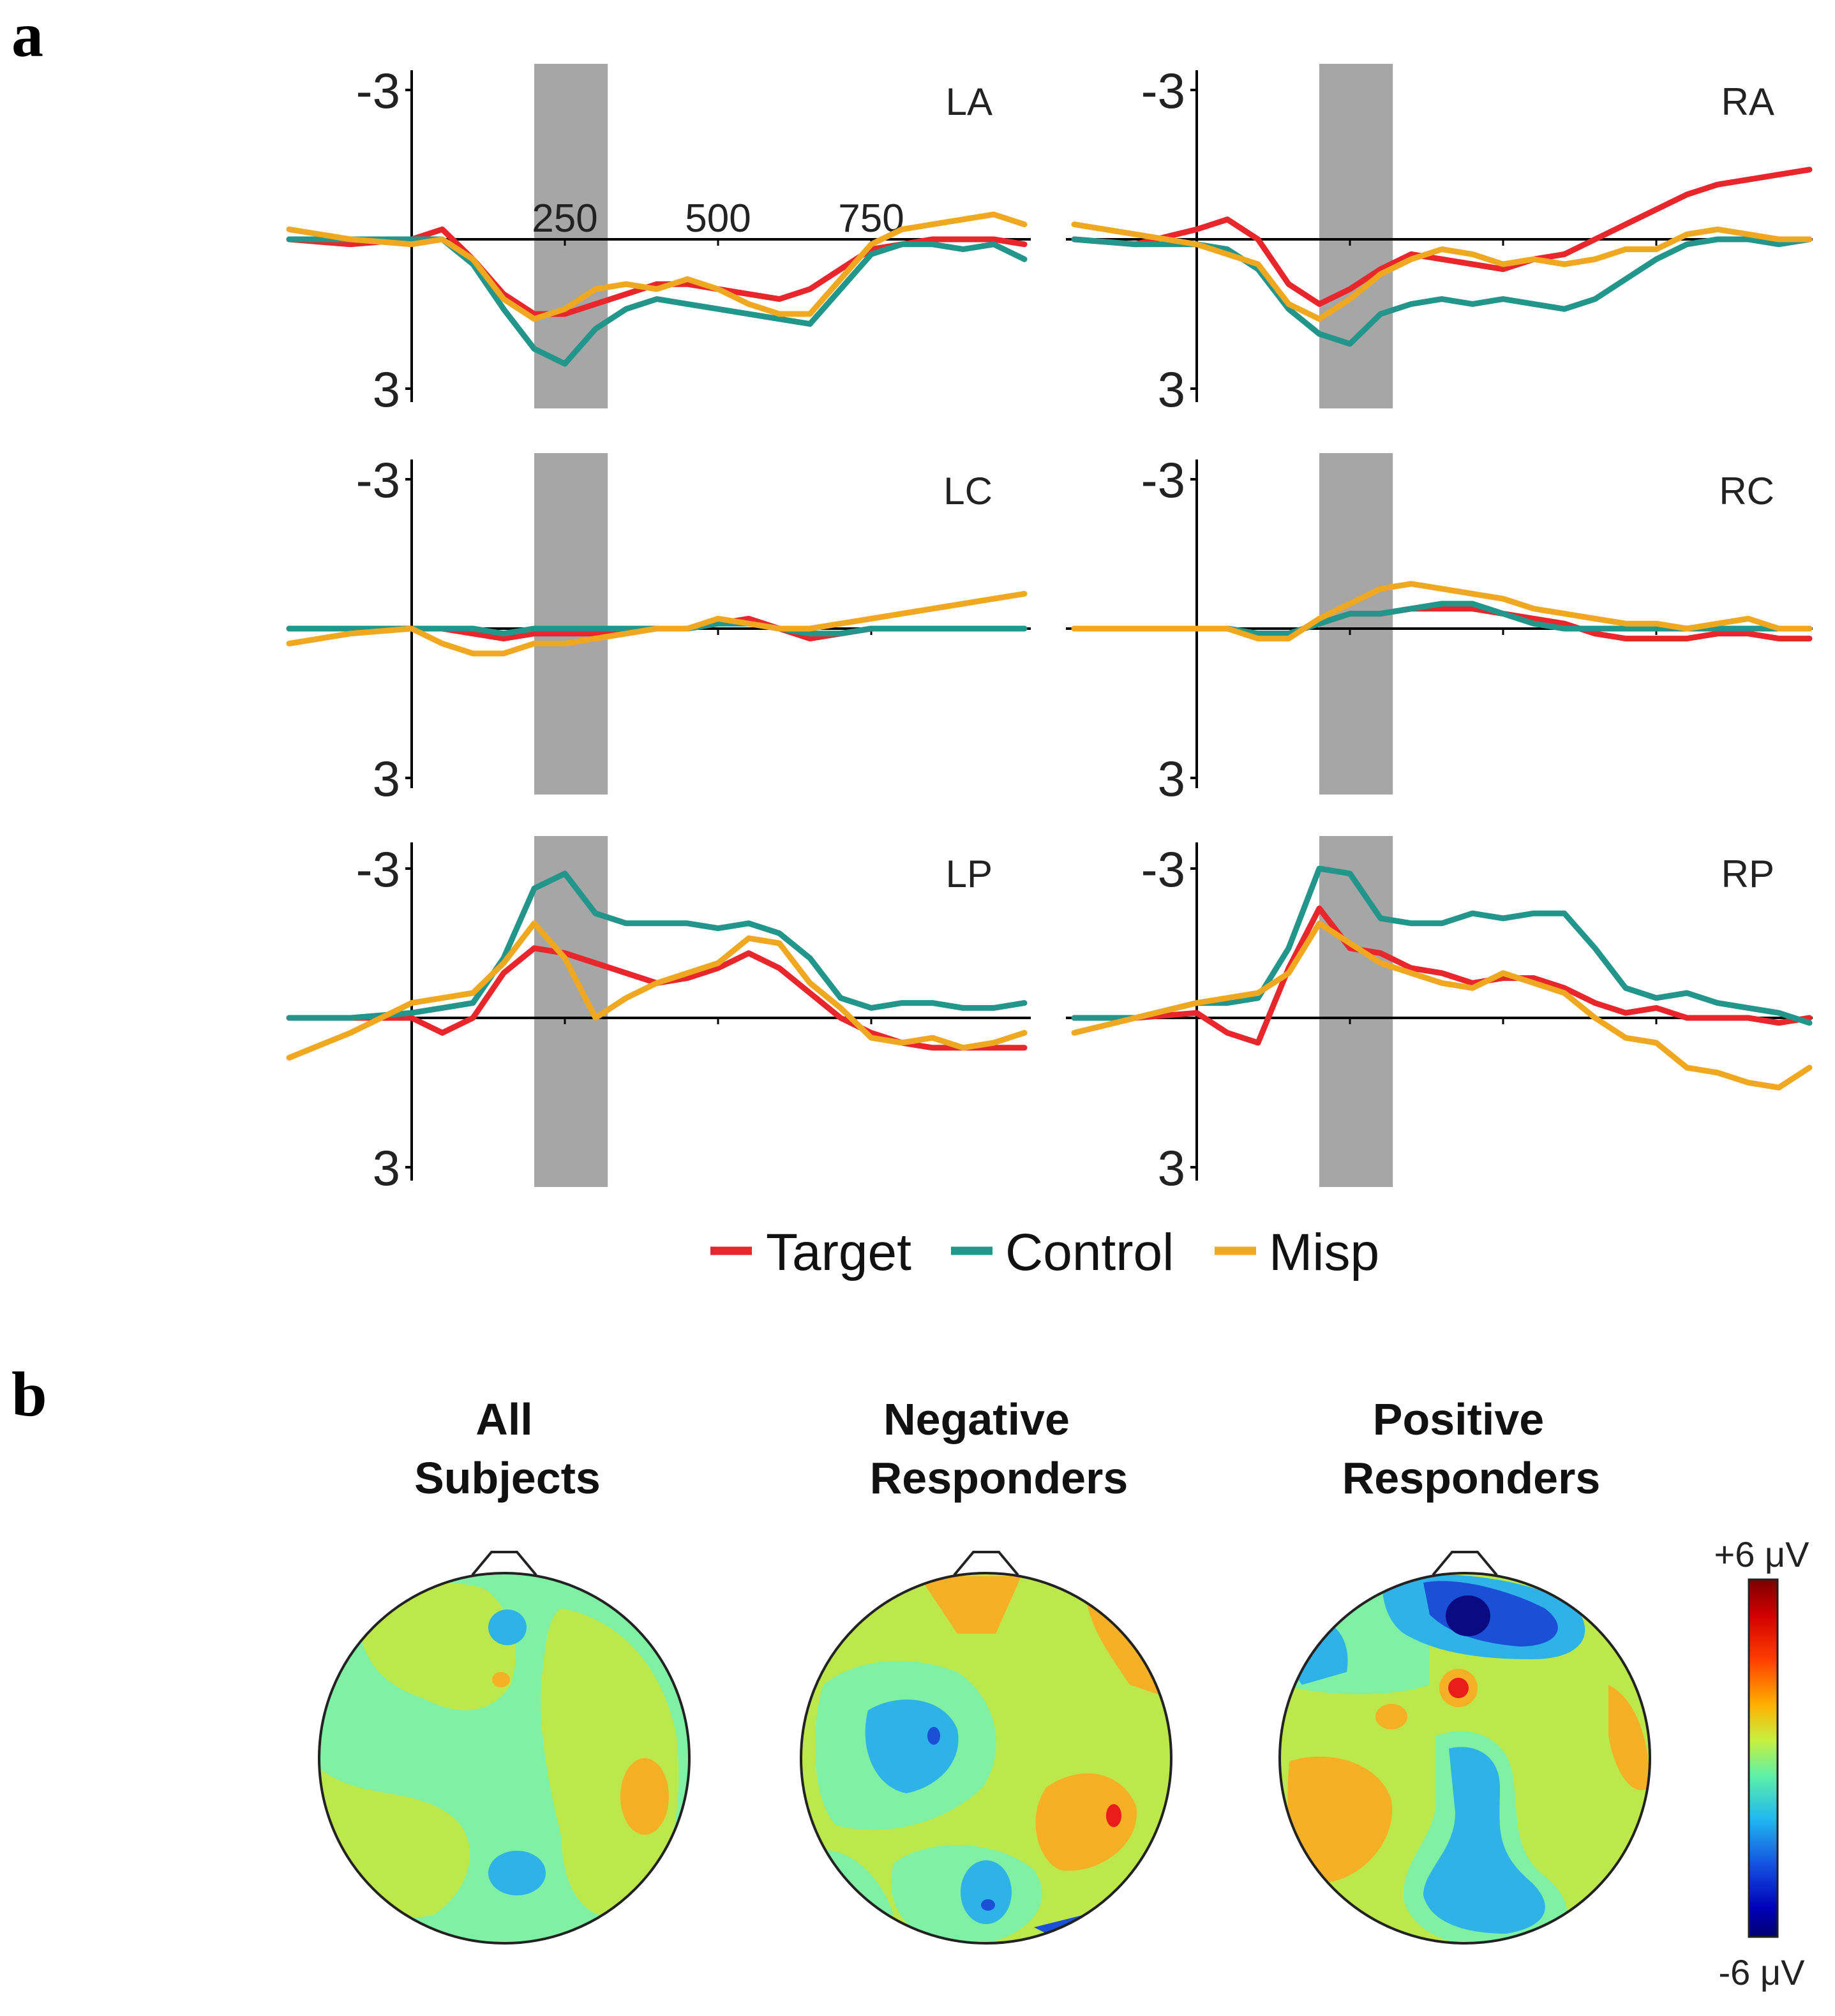 The image size is (1835, 2016). I want to click on series-control-la, so click(657, 301).